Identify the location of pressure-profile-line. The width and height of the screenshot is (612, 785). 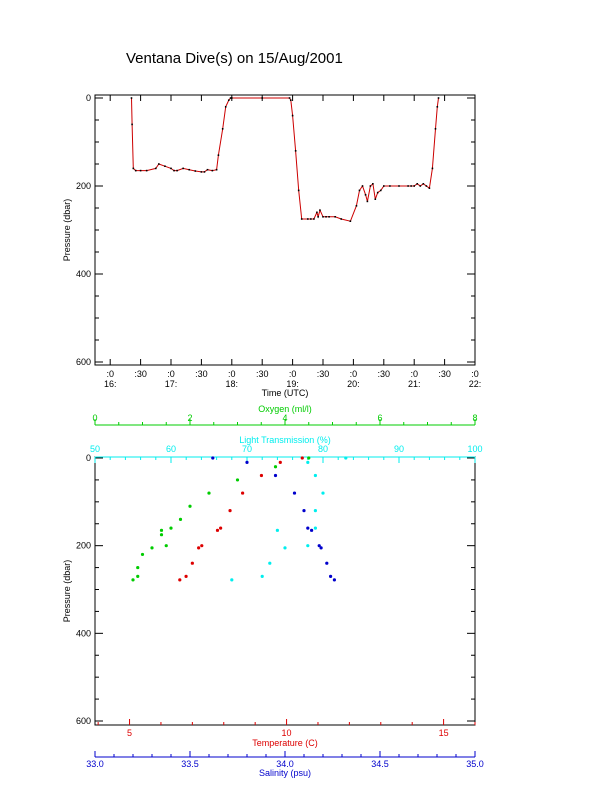
(285, 159).